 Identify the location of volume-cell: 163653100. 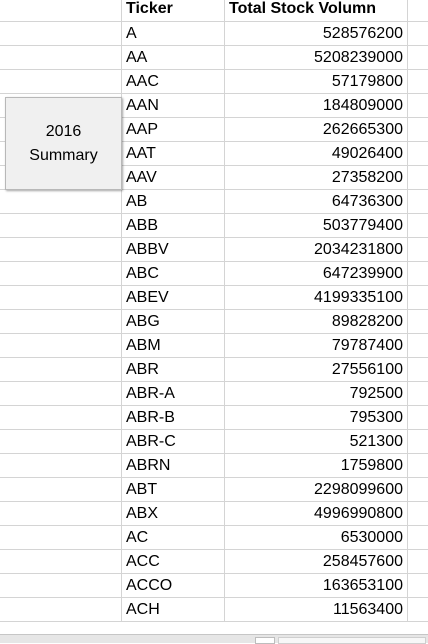
(316, 586).